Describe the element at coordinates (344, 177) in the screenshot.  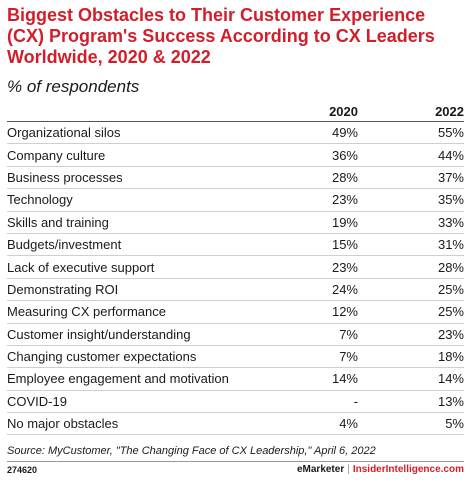
I see `value-2020: 28%` at that location.